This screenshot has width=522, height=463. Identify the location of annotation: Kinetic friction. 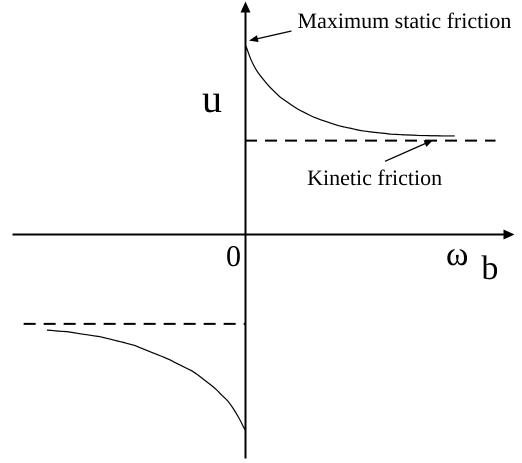
(374, 177).